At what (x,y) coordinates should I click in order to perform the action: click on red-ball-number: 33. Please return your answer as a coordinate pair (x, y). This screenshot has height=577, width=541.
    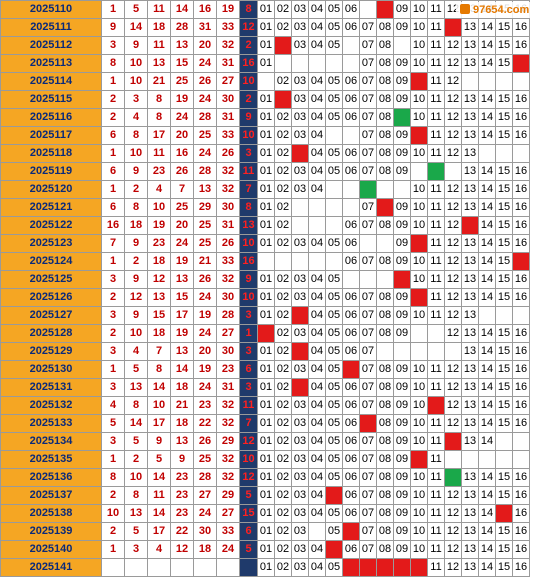
    Looking at the image, I should click on (228, 135).